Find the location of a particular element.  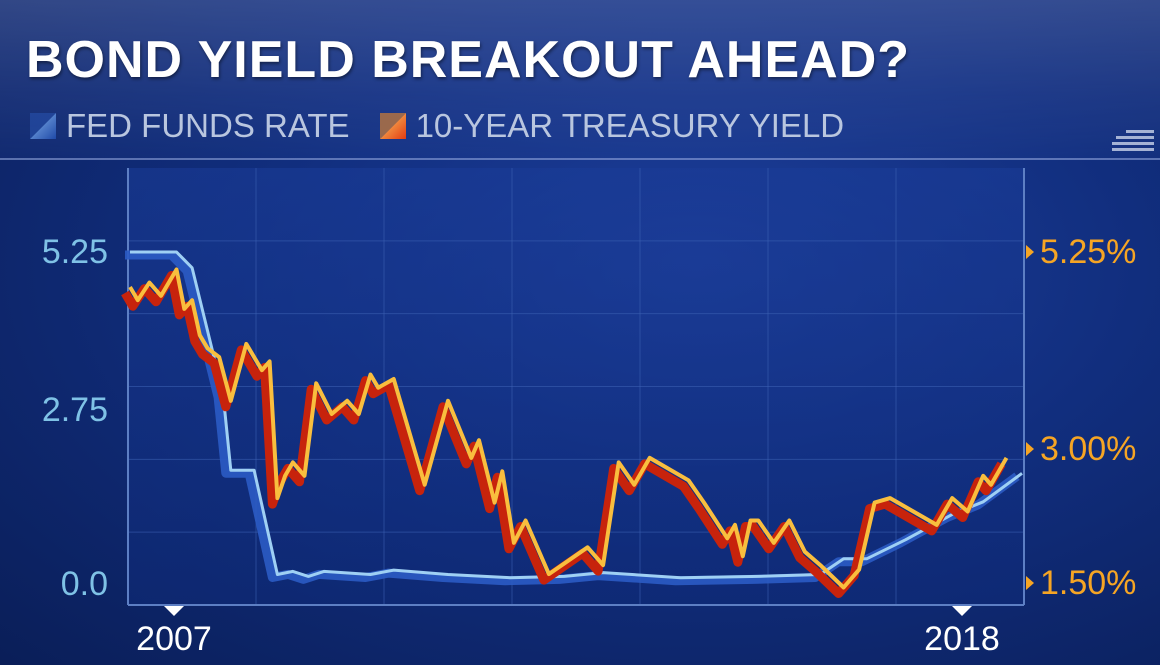

x-tick-marker-2007 is located at coordinates (174, 611).